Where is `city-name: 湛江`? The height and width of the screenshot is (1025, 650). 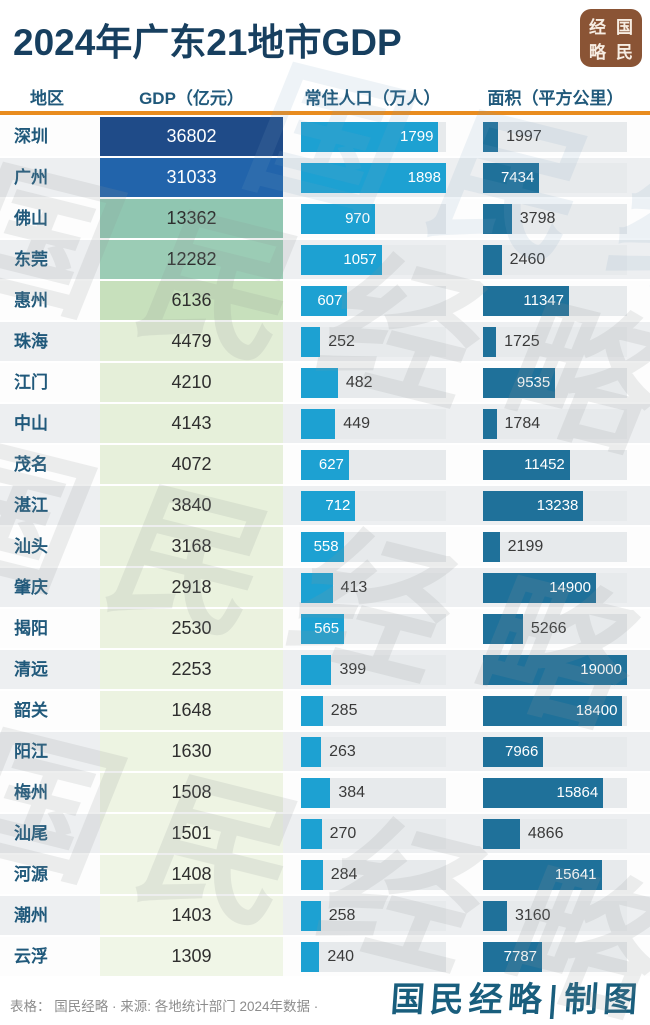
city-name: 湛江 is located at coordinates (31, 505).